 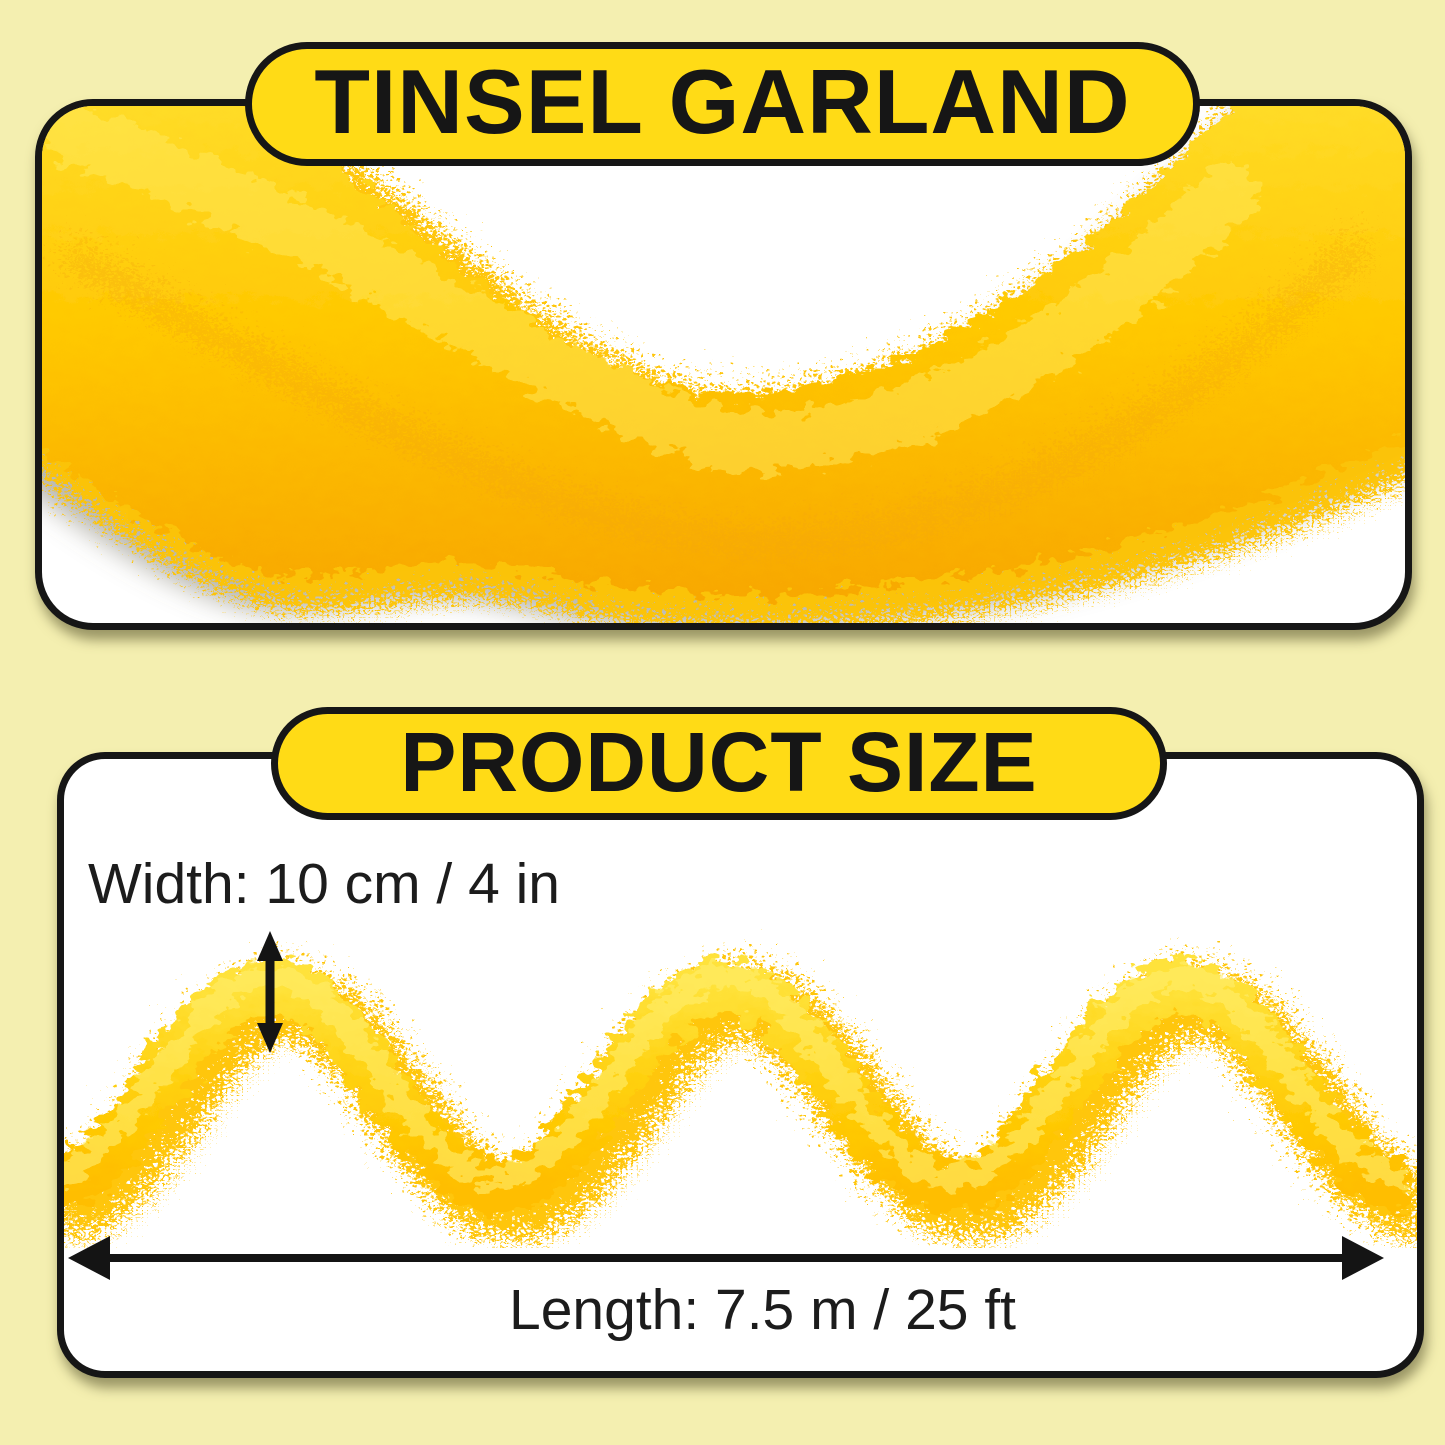 I want to click on length-dimension-label: Length: 7.5 m / 25 ft, so click(x=762, y=1310).